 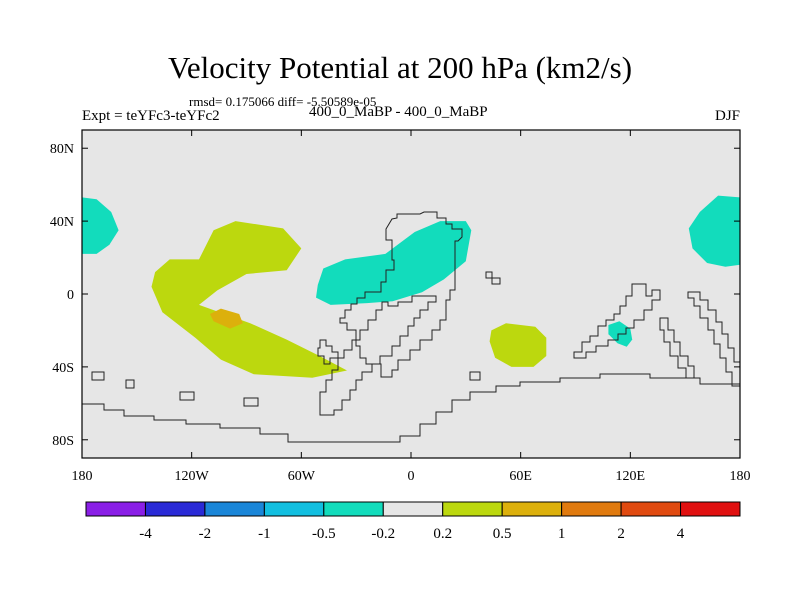 What do you see at coordinates (740, 476) in the screenshot?
I see `x-tick-label-6: 180` at bounding box center [740, 476].